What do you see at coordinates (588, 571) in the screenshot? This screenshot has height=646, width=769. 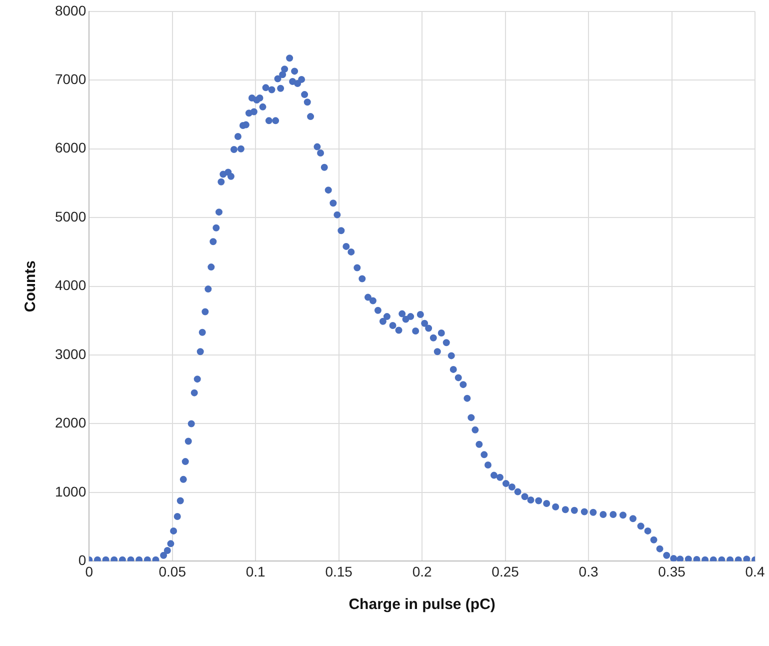 I see `x-tick-label: 0.3` at bounding box center [588, 571].